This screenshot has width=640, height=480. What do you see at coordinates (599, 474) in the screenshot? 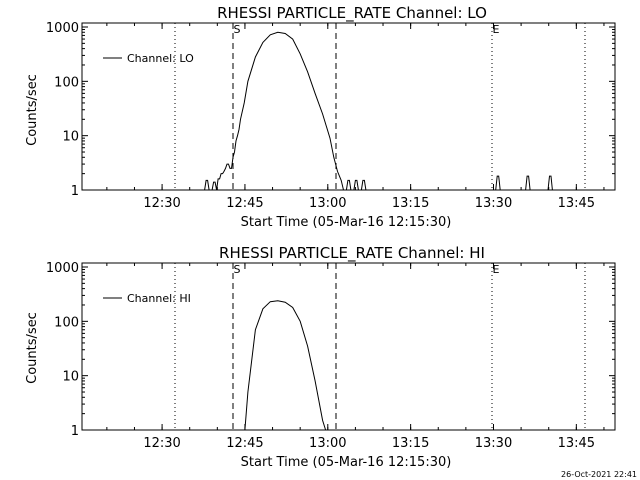
I see `footer-timestamp: 26-Oct-2021 22:41` at bounding box center [599, 474].